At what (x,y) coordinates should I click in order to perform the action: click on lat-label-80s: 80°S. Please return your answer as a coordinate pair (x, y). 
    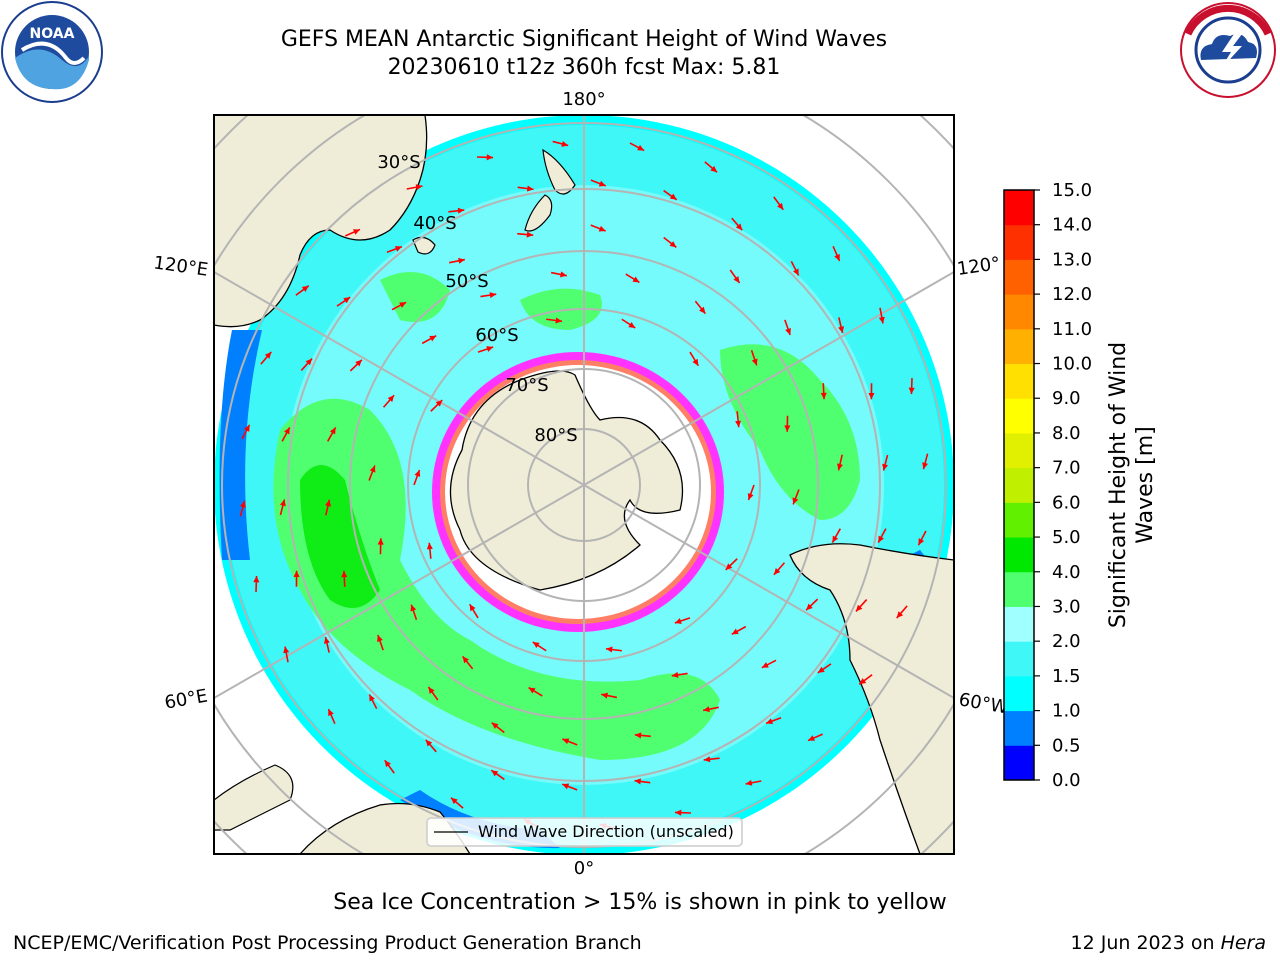
    Looking at the image, I should click on (555, 435).